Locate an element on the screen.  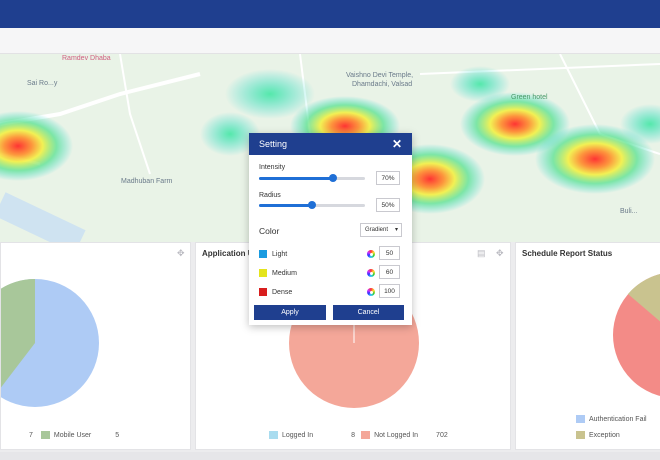
pie-slice-green is located at coordinates (18, 333).